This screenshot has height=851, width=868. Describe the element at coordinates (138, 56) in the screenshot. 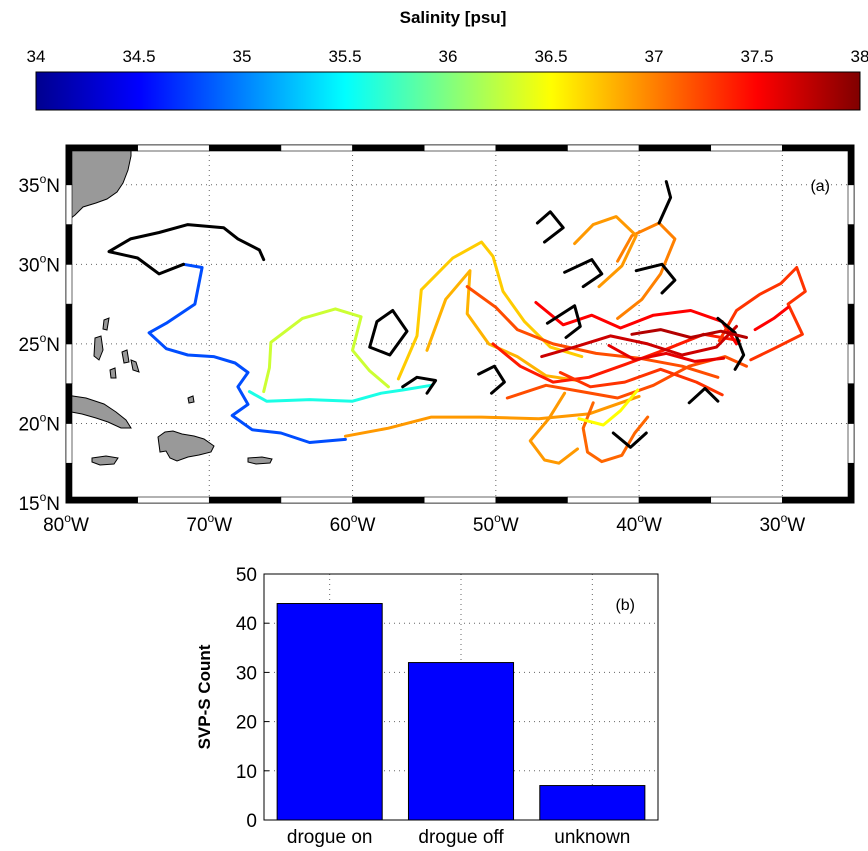

I see `colorbar-tick-label: 34.5` at that location.